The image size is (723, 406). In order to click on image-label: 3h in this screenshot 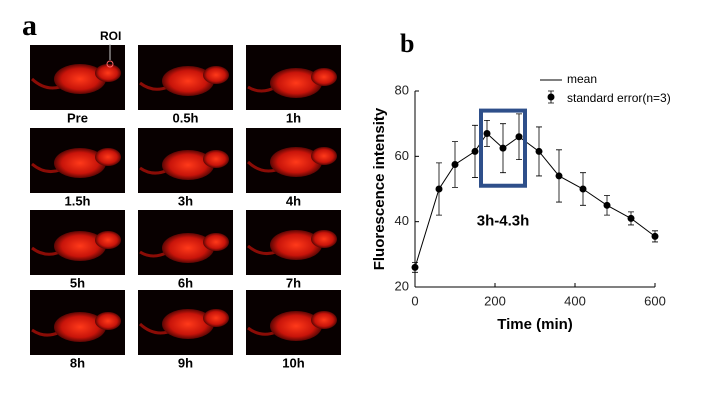, I will do `click(185, 200)`.